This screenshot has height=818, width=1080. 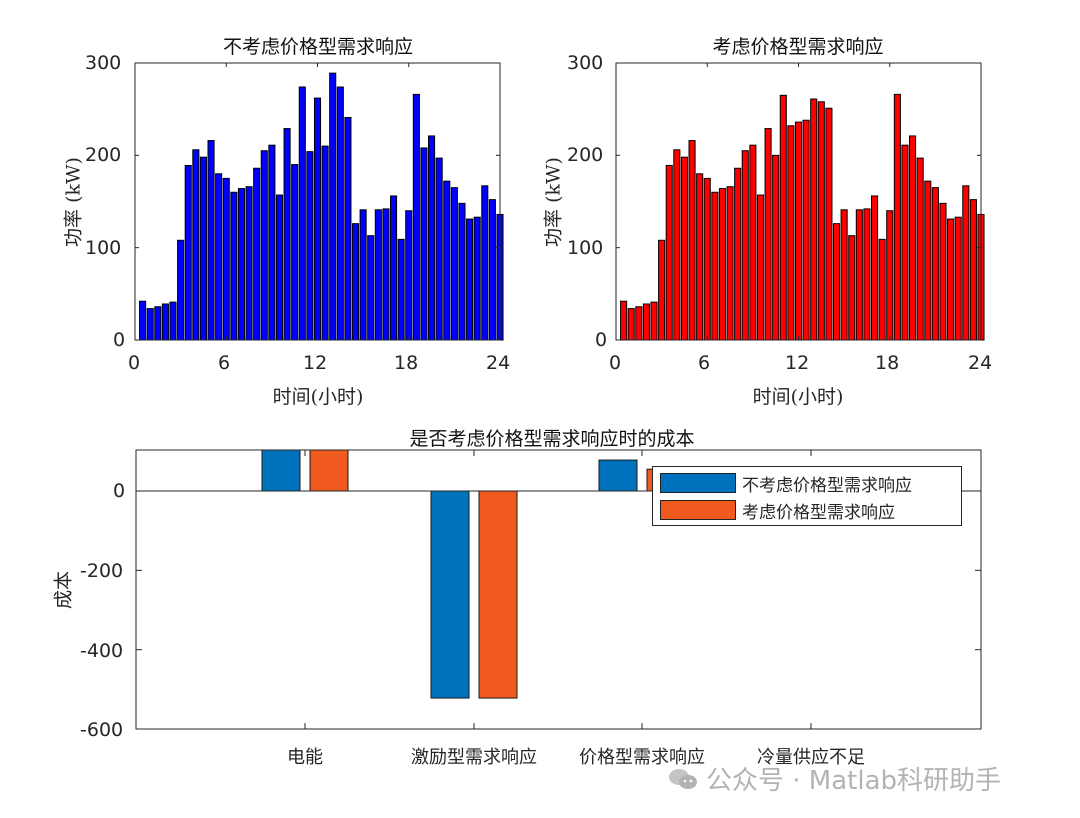 I want to click on chart1-xtick: 24, so click(x=498, y=363).